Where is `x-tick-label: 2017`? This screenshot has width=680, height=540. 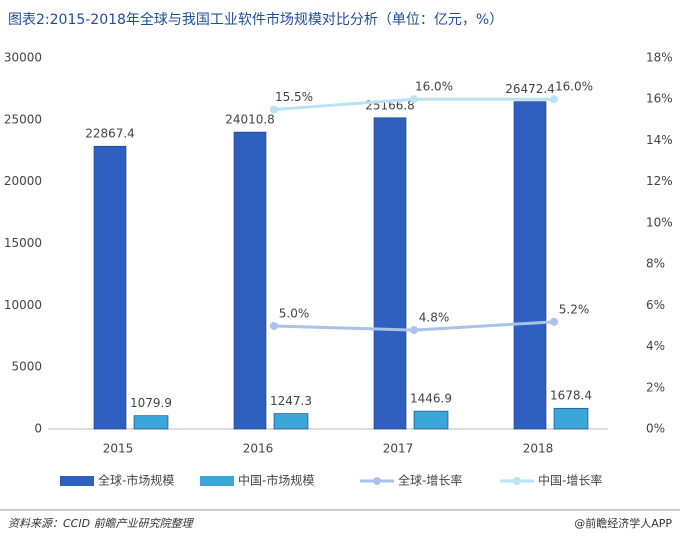 x-tick-label: 2017 is located at coordinates (398, 449).